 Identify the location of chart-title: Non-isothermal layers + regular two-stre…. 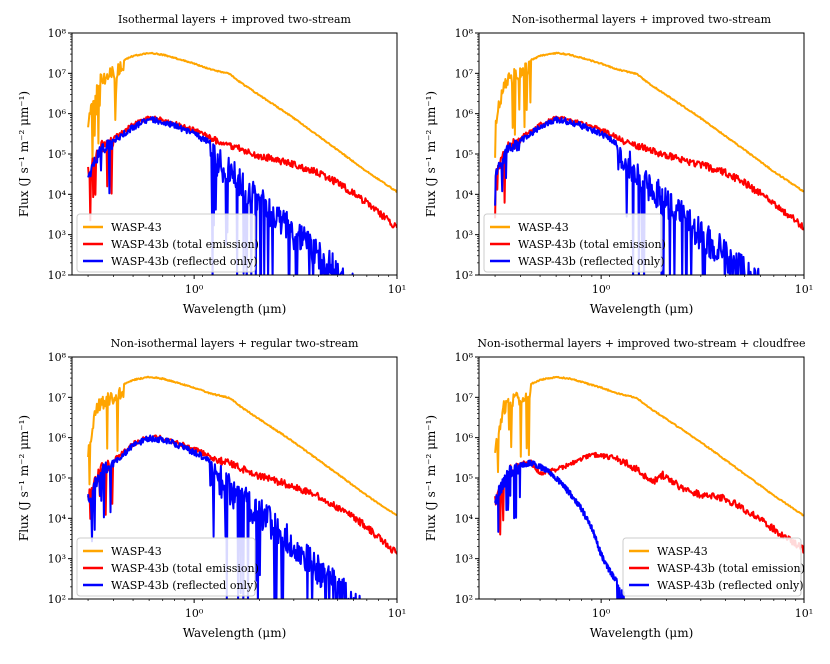
(235, 343).